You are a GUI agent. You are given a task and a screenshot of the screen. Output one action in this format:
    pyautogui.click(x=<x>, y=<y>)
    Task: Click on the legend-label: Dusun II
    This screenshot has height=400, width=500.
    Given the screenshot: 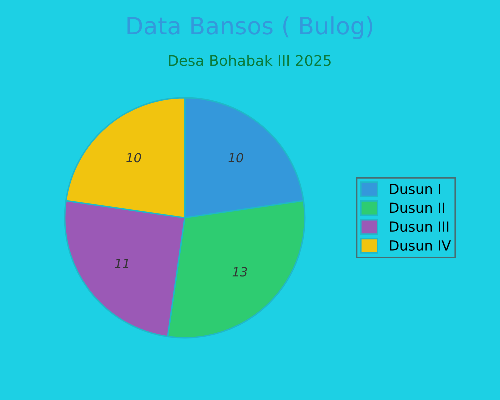 What is the action you would take?
    pyautogui.click(x=417, y=208)
    